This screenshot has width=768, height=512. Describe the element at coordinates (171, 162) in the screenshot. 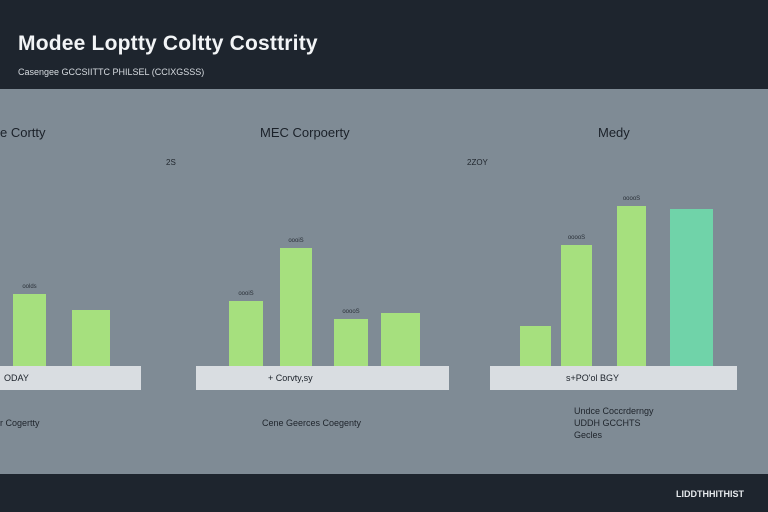

I see `panel-1-axis-note: 2S` at that location.